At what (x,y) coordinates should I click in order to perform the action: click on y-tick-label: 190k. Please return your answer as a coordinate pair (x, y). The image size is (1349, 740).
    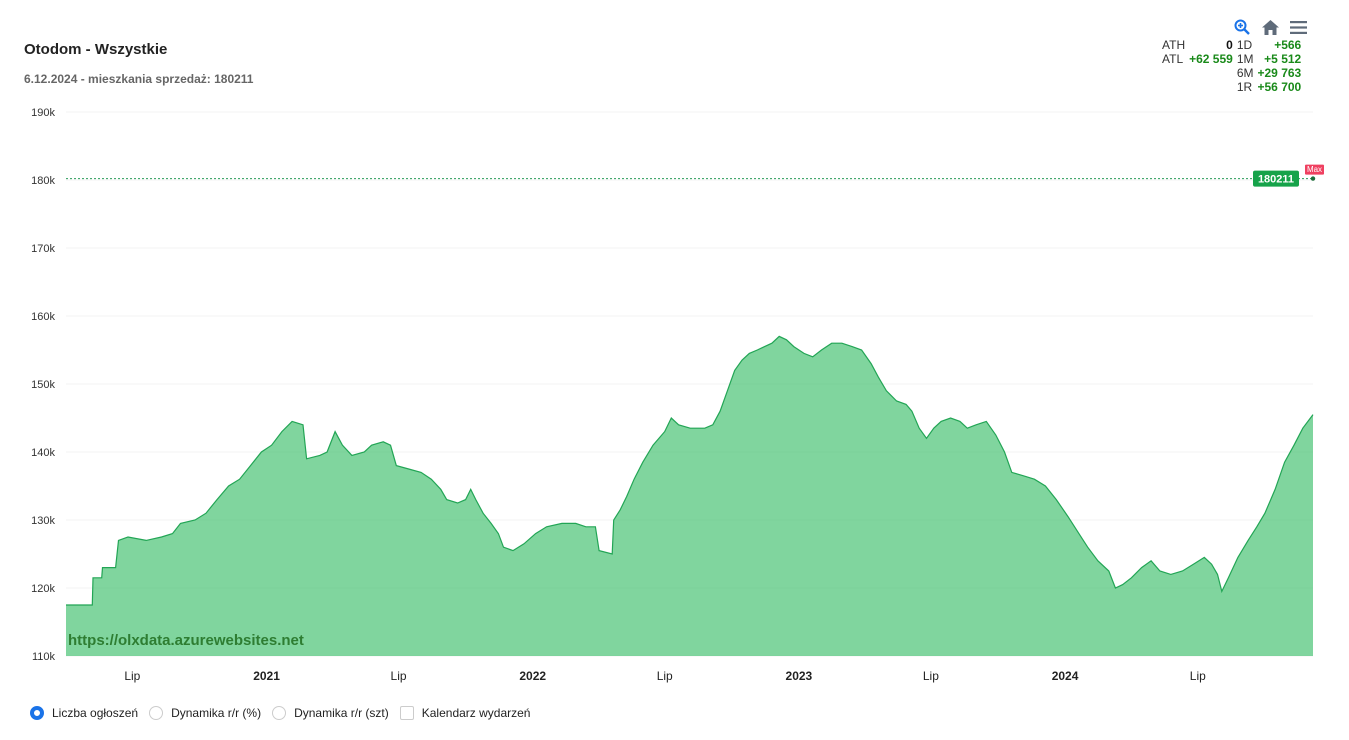
    Looking at the image, I should click on (43, 113).